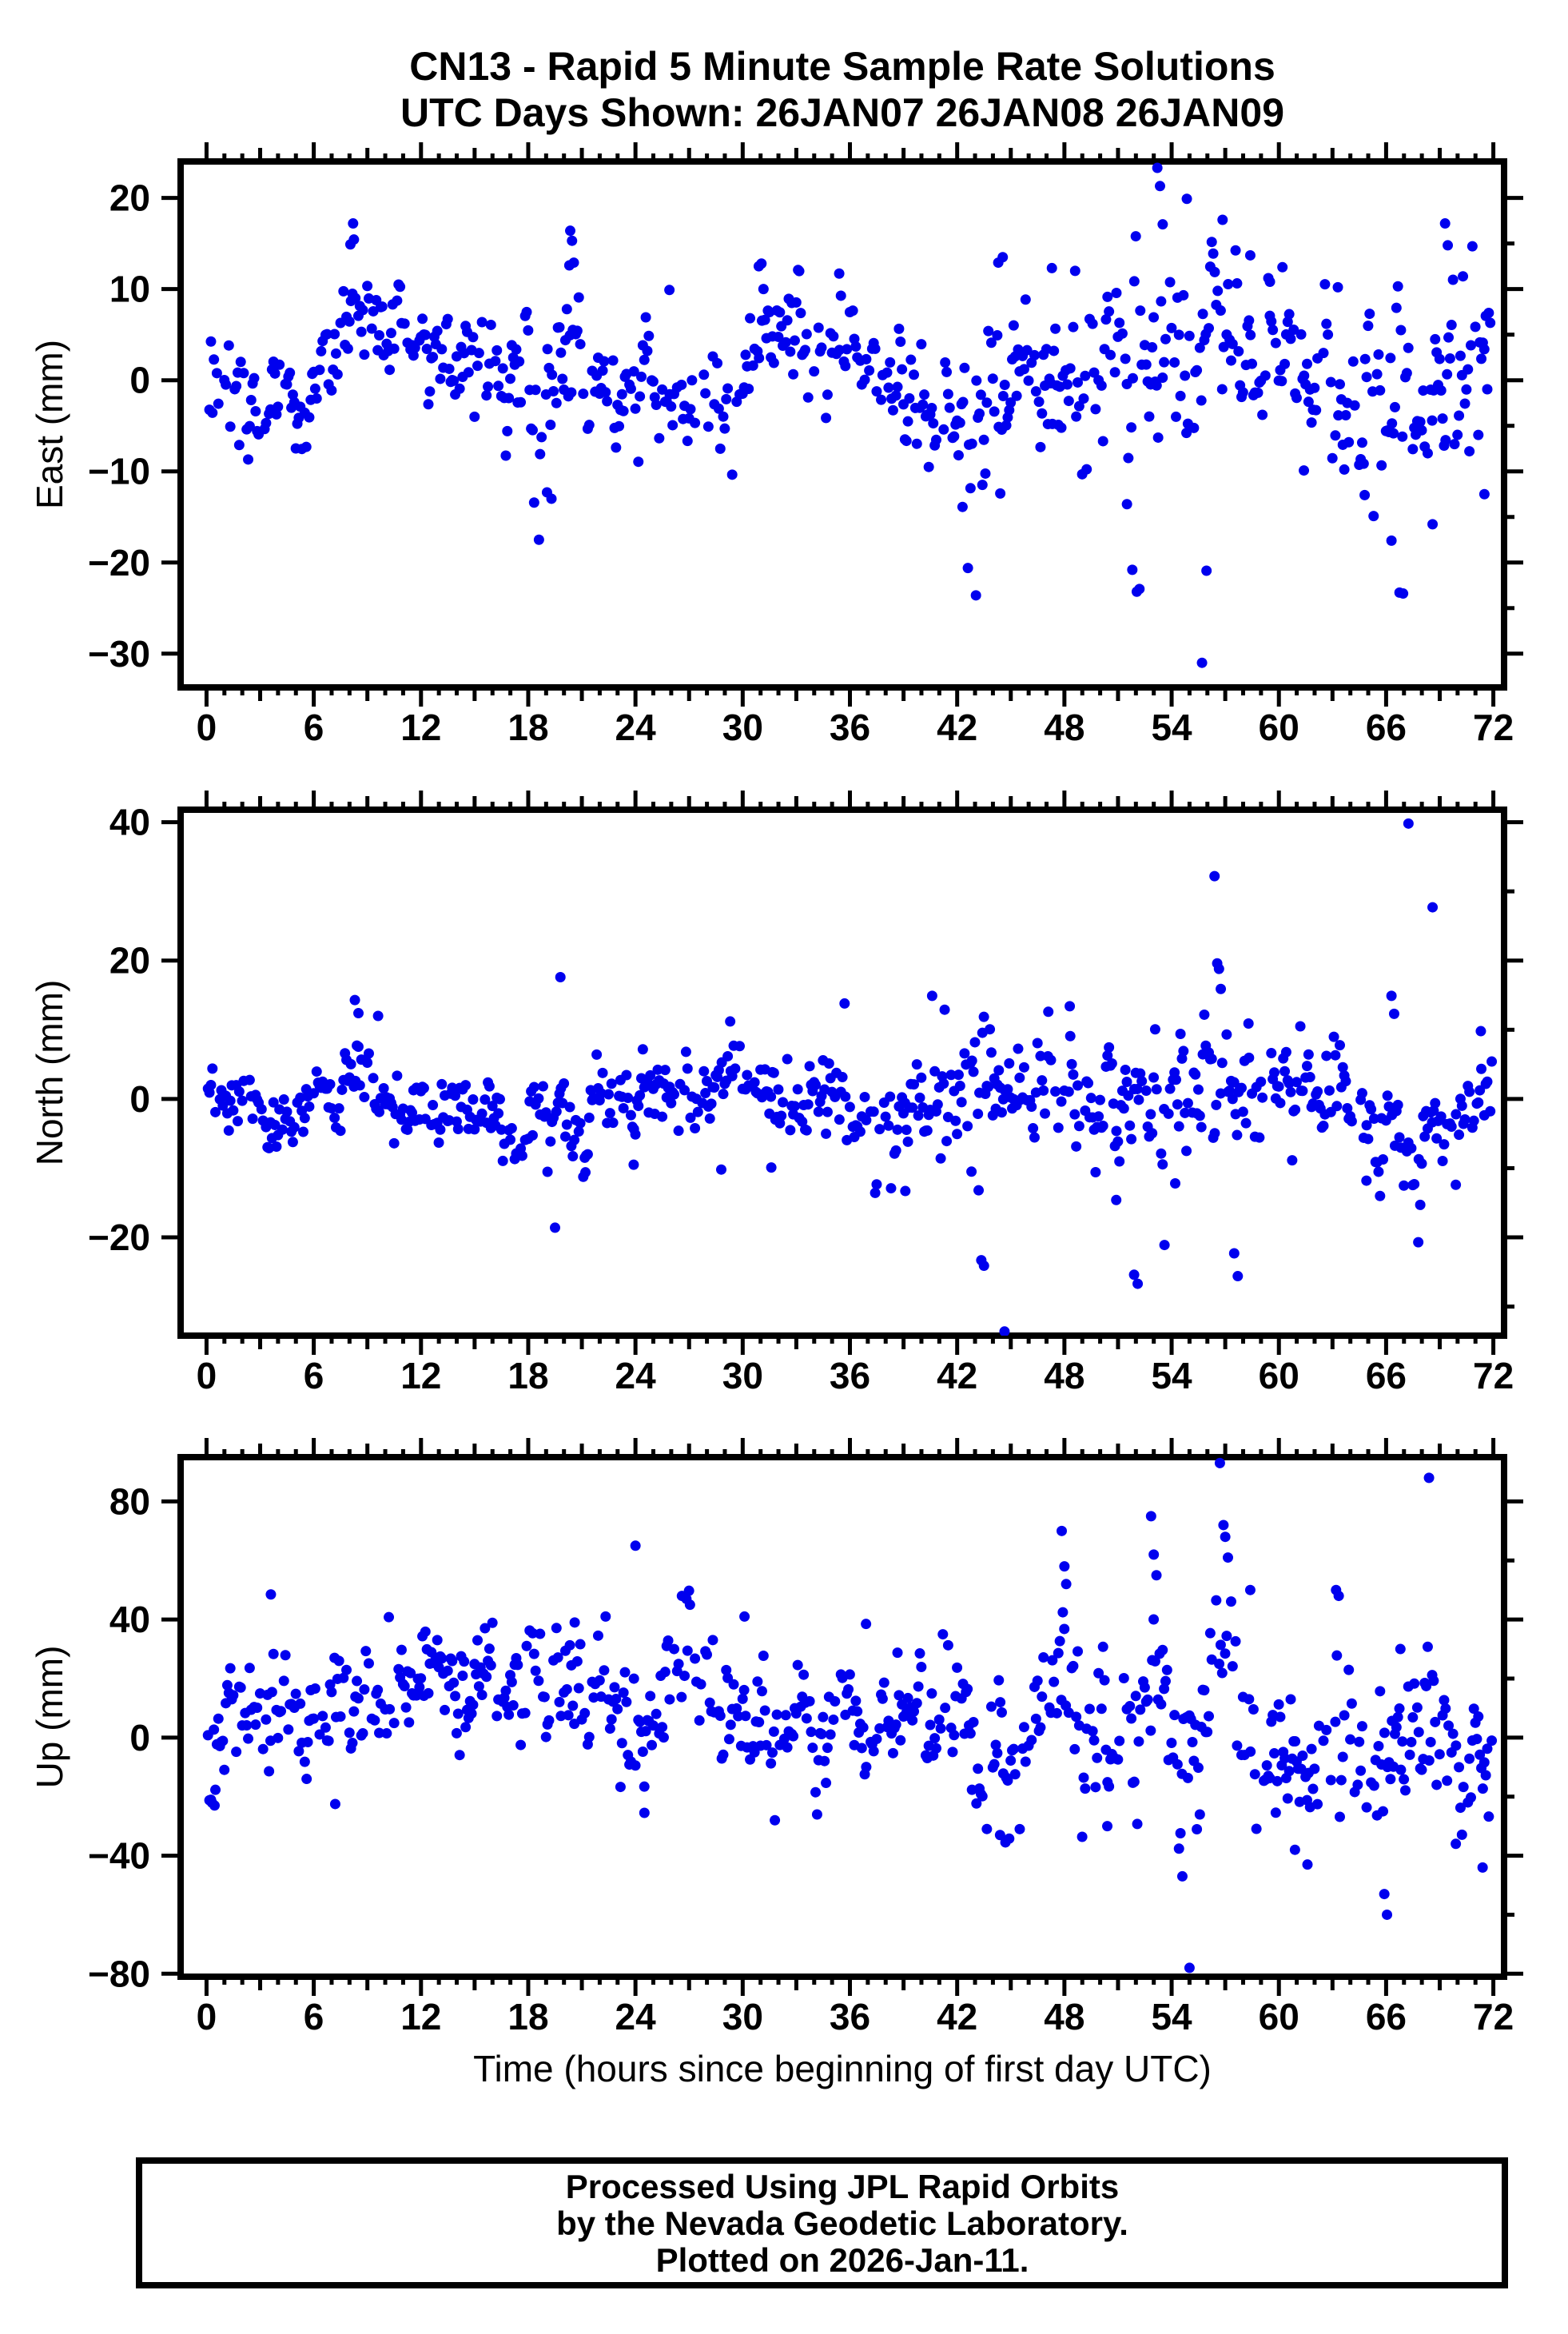 The image size is (1568, 2334). I want to click on x-tick-label: 0, so click(207, 728).